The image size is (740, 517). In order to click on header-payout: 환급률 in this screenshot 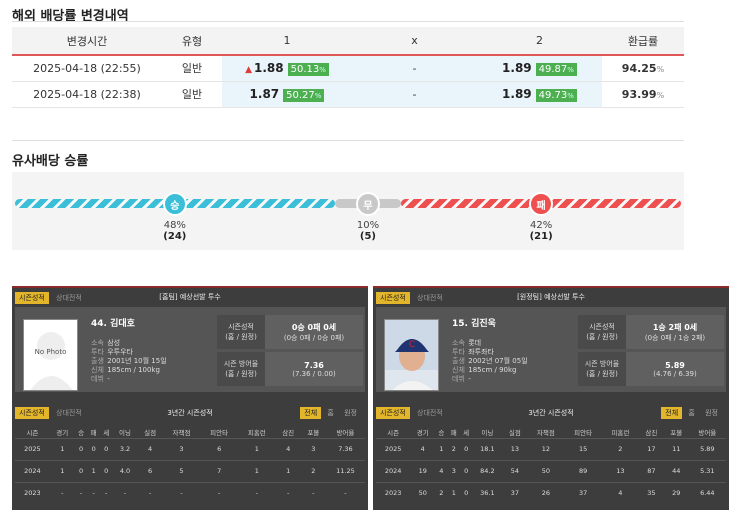, I will do `click(643, 41)`.